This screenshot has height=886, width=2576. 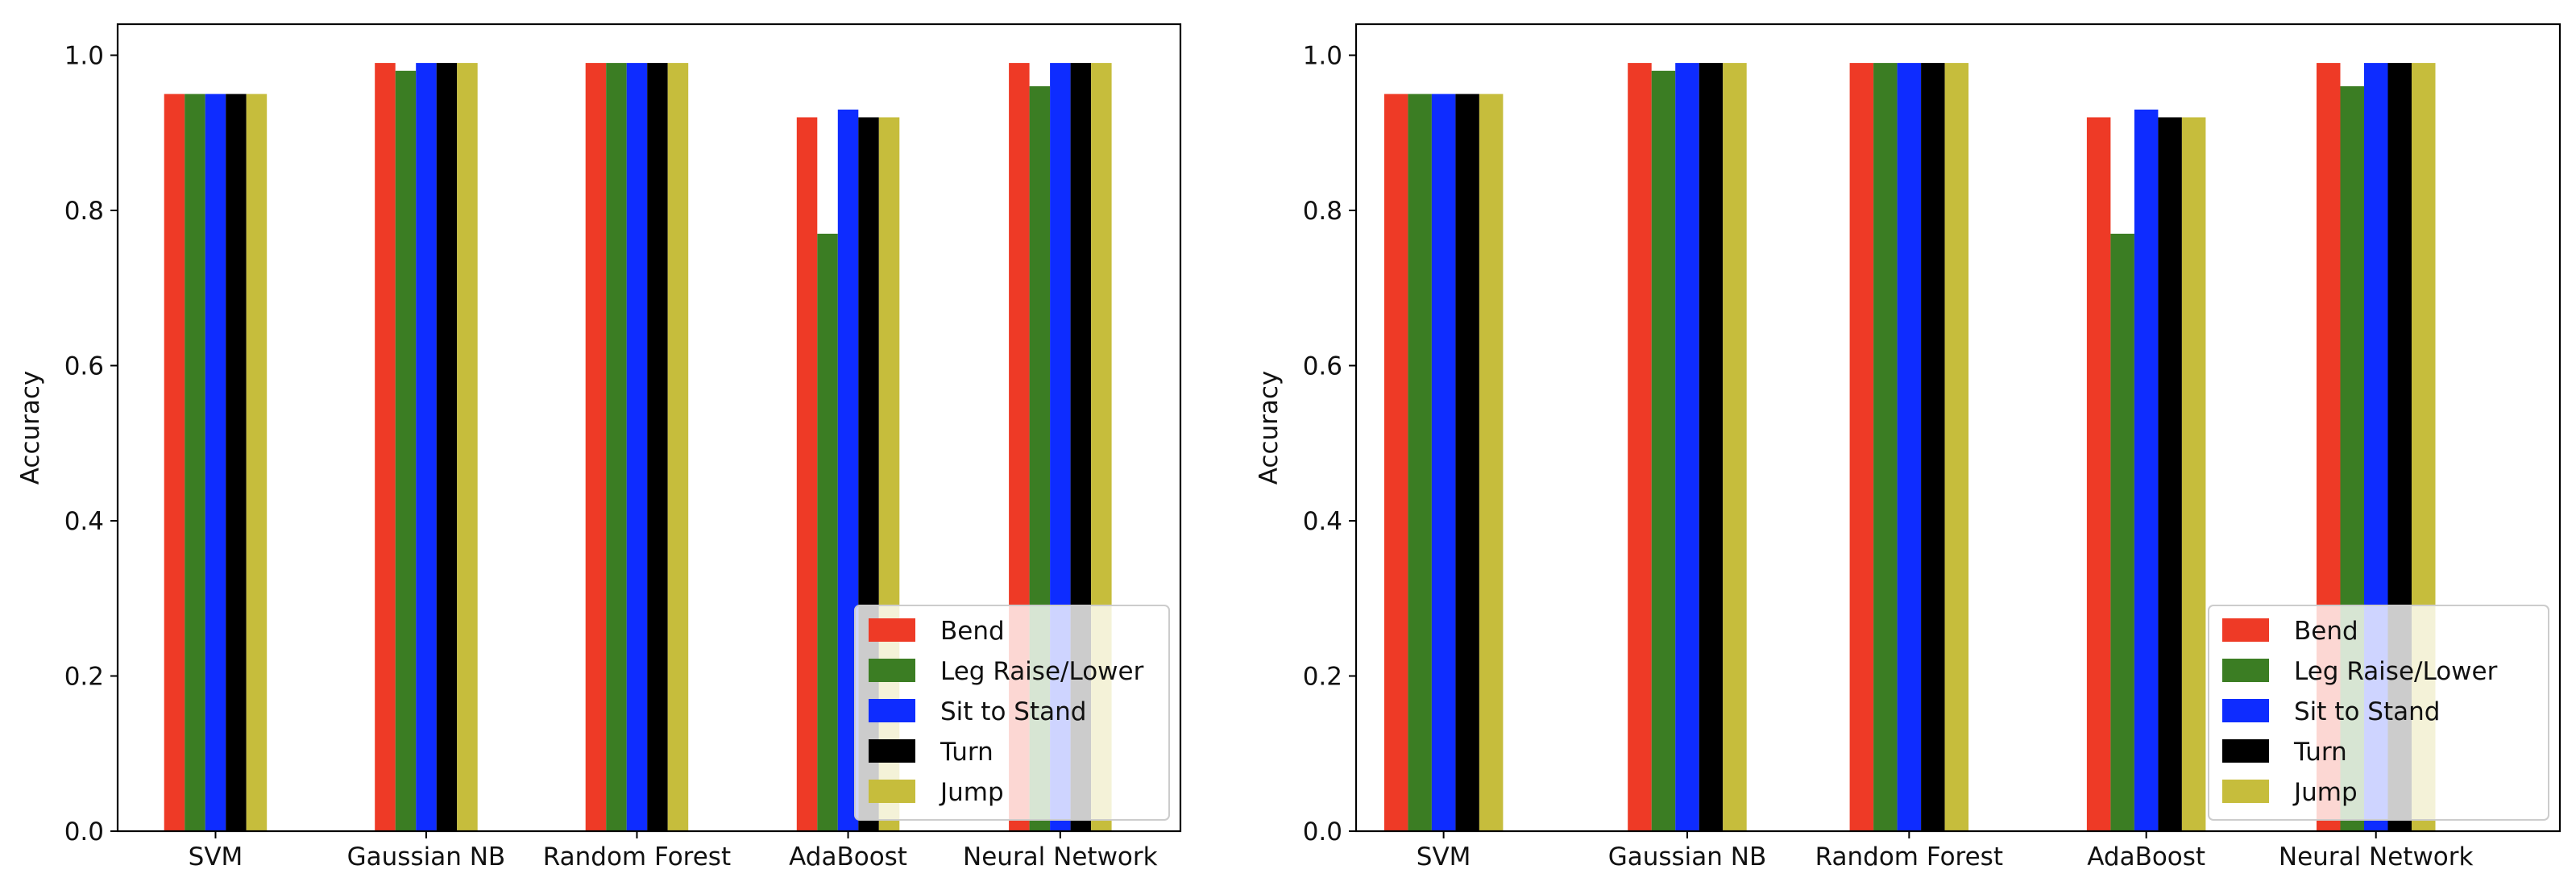 What do you see at coordinates (2146, 470) in the screenshot?
I see `bar-adaboost-sit-to-stand` at bounding box center [2146, 470].